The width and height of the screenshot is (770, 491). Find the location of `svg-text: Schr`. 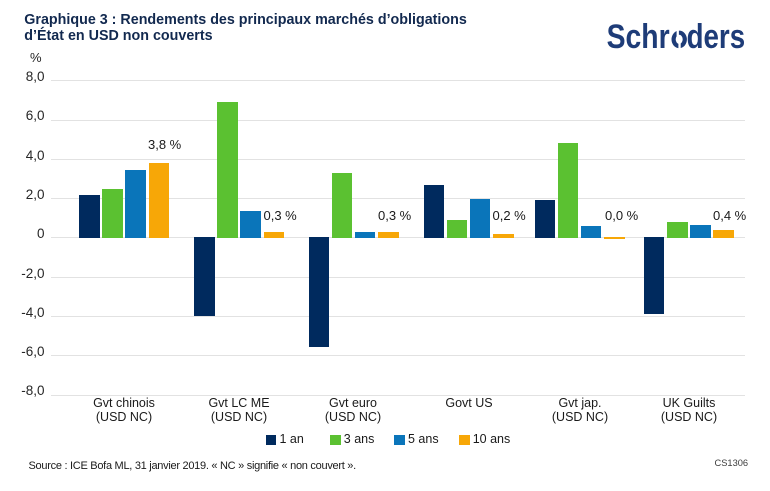

svg-text: Schr is located at coordinates (638, 37).